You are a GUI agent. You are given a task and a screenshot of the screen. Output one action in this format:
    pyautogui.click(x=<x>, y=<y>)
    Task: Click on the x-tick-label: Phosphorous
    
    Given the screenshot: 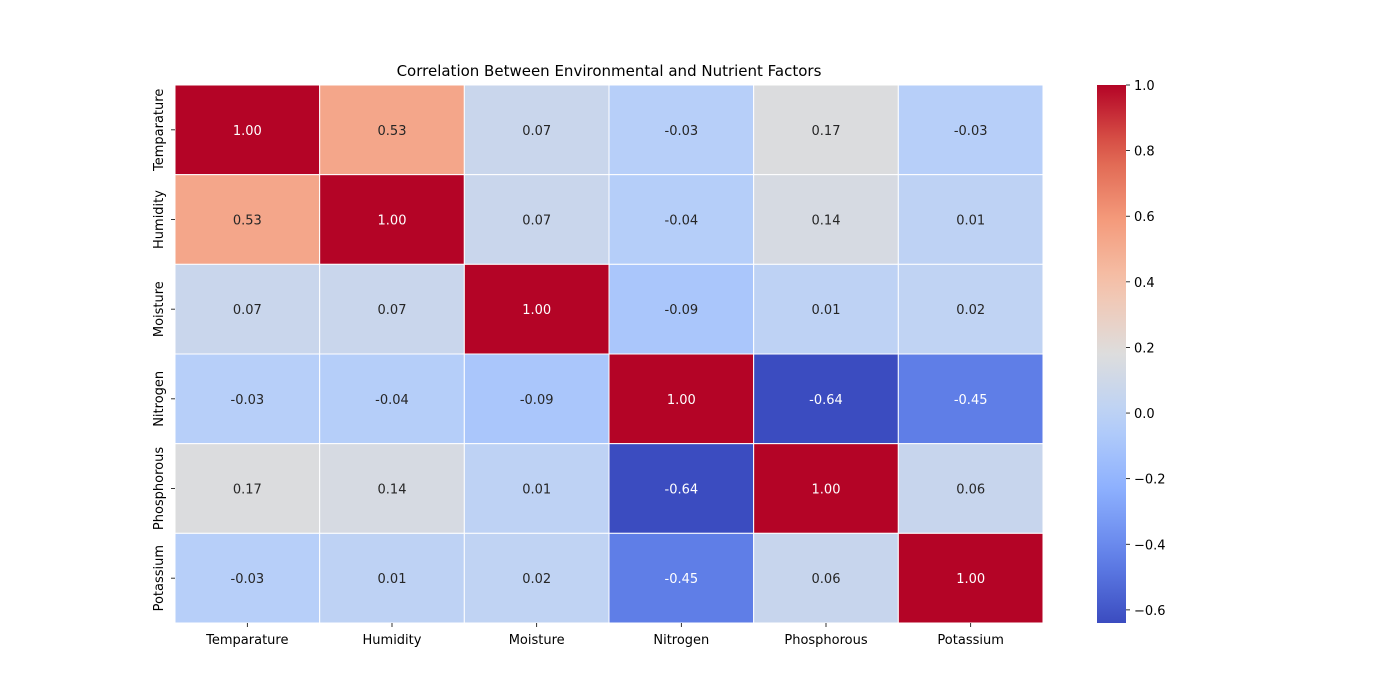 What is the action you would take?
    pyautogui.click(x=826, y=640)
    